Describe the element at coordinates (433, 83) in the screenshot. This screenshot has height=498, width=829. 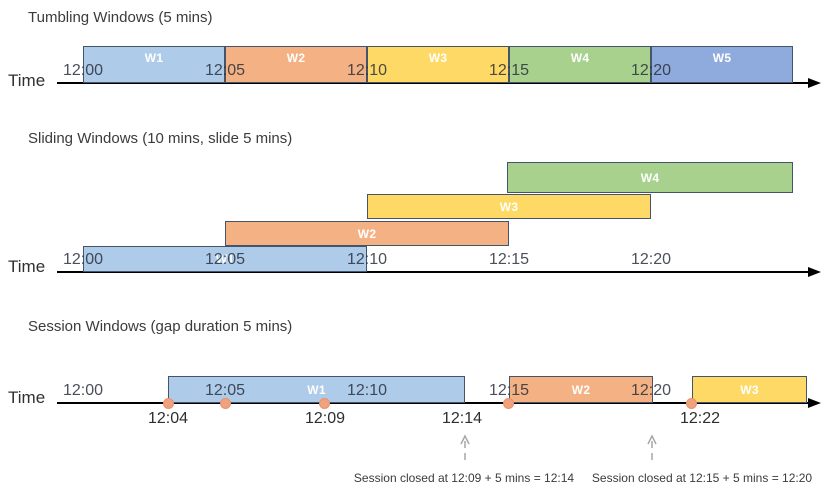
I see `tumbling-timeline` at that location.